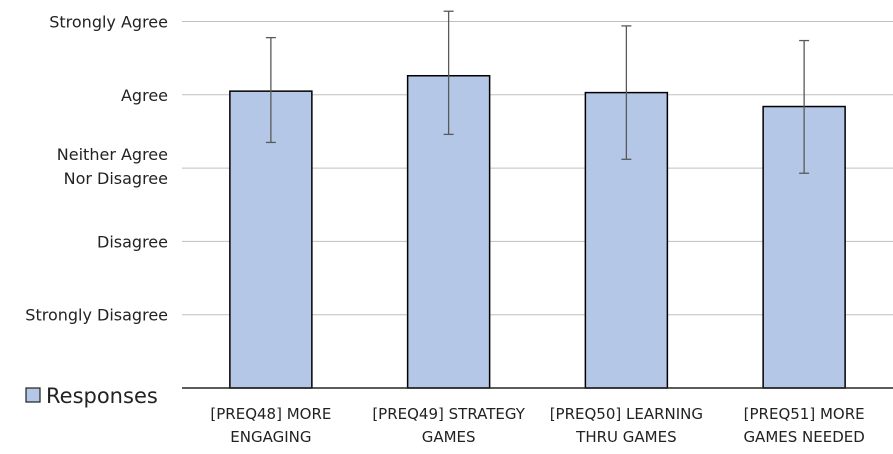  Describe the element at coordinates (625, 437) in the screenshot. I see `x-tick-label: THRU GAMES` at that location.